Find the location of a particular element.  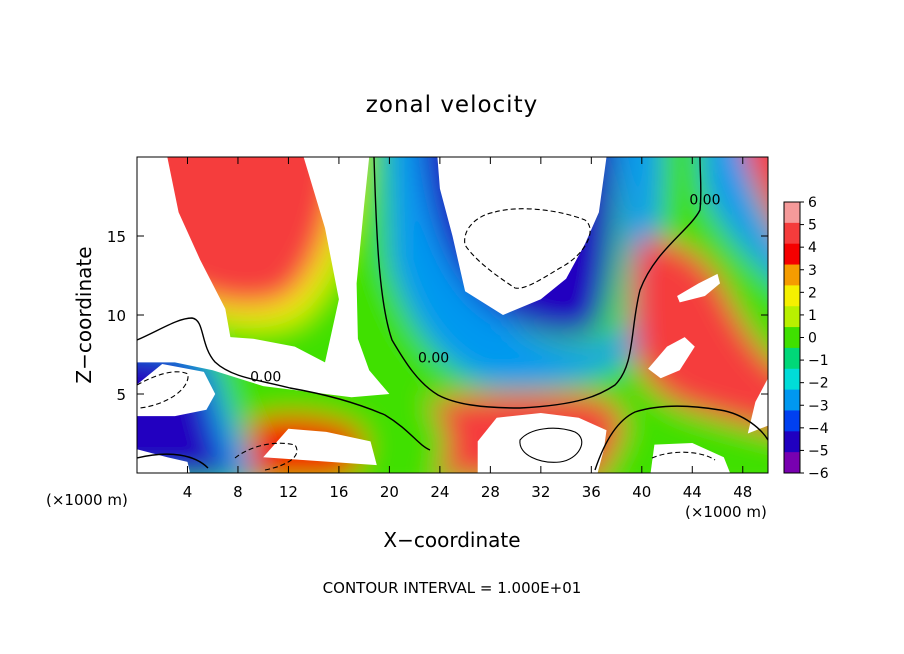

x-tick-label-8: 8 is located at coordinates (238, 492).